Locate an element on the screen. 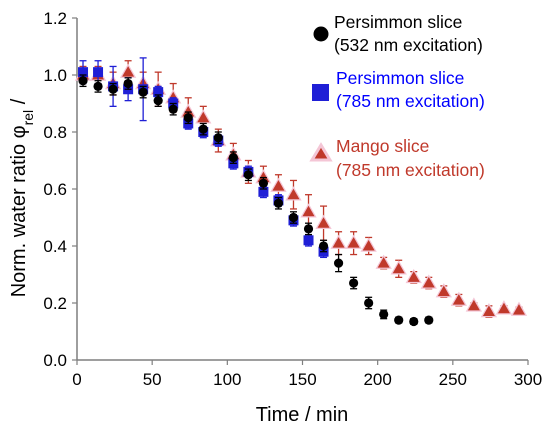 This screenshot has width=550, height=436. x-tick-label: 150 is located at coordinates (302, 379).